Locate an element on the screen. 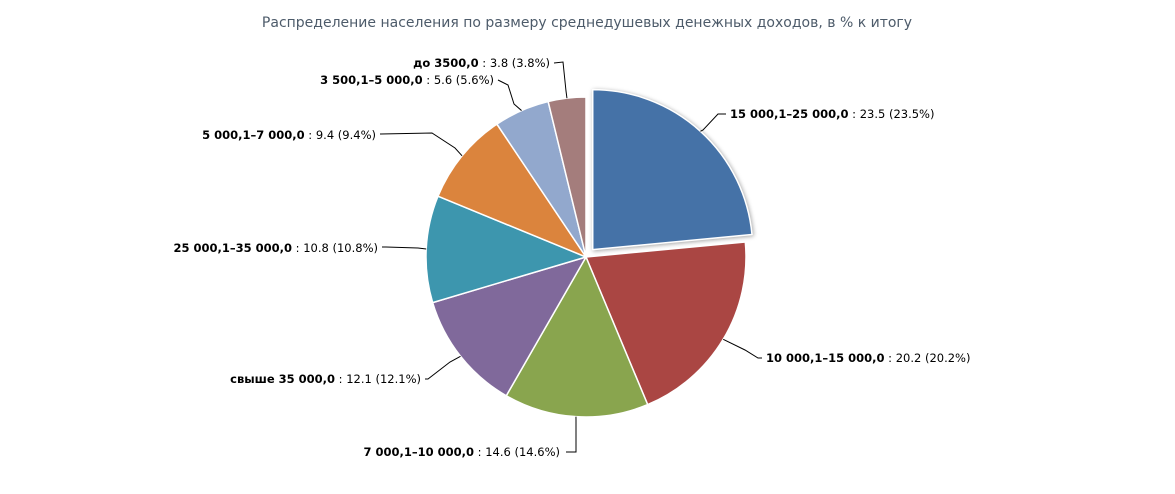  slice-label-category: 5 000,1–7 000,0 is located at coordinates (253, 135).